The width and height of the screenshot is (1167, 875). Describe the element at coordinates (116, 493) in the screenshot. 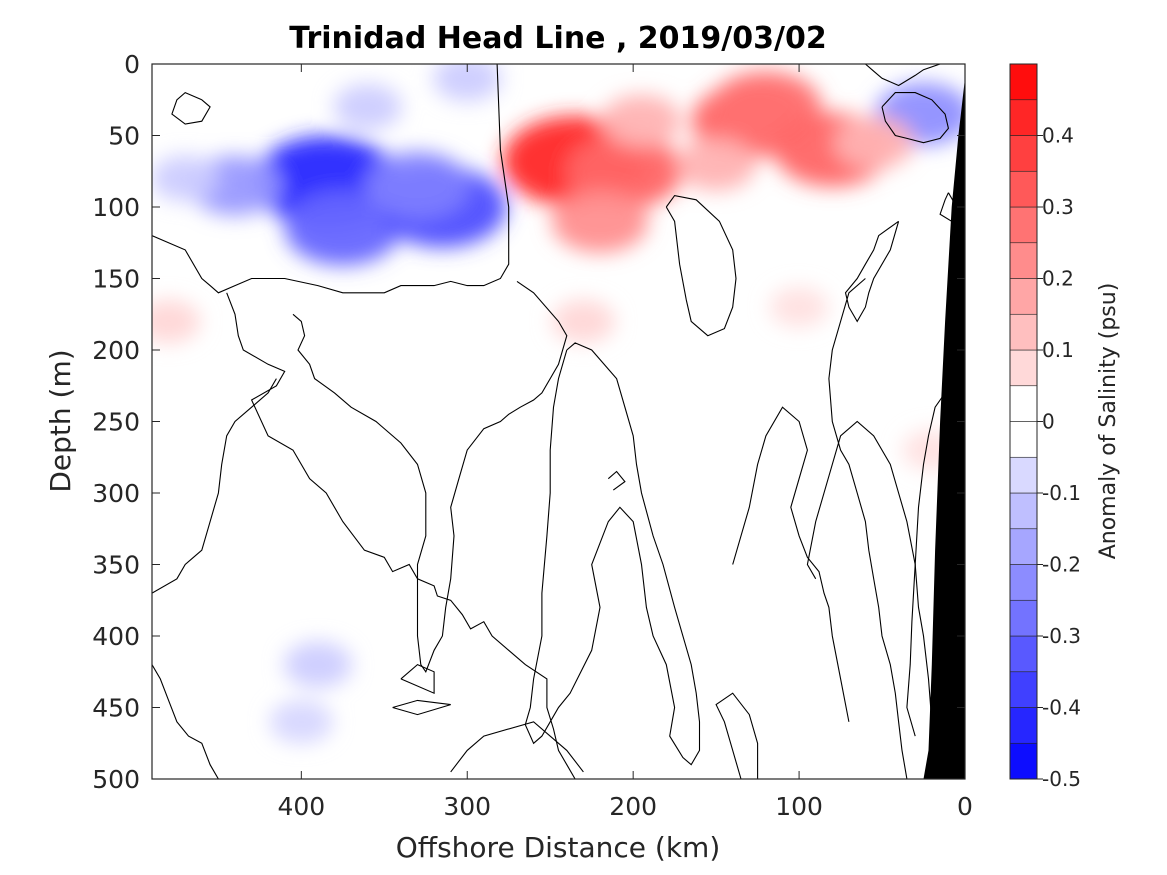

I see `y-tick-label: 300` at that location.